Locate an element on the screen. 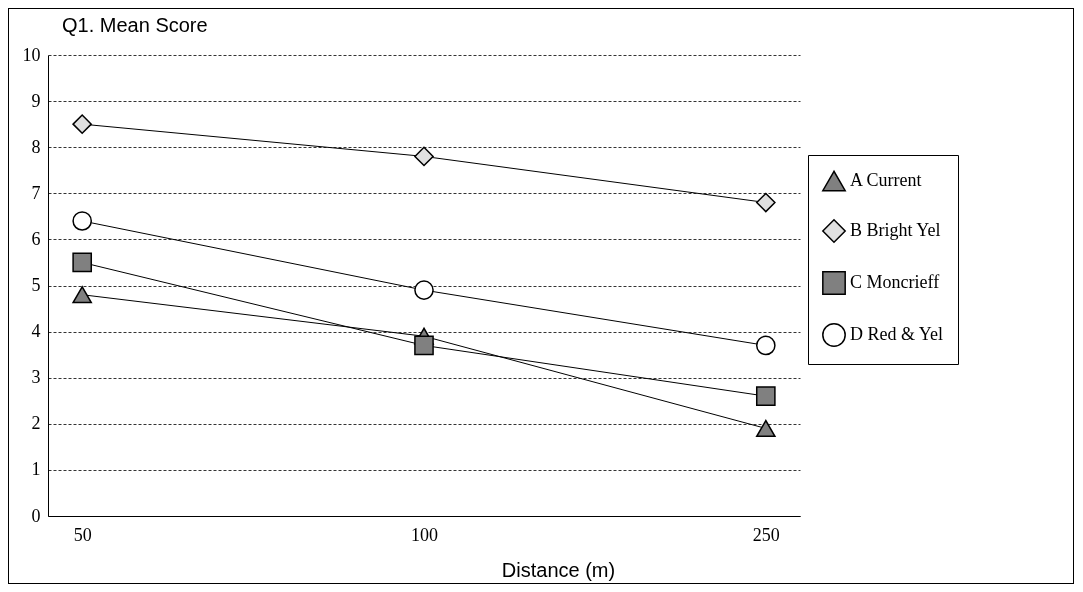 The height and width of the screenshot is (592, 1083). y-tick-label: 8 is located at coordinates (36, 146).